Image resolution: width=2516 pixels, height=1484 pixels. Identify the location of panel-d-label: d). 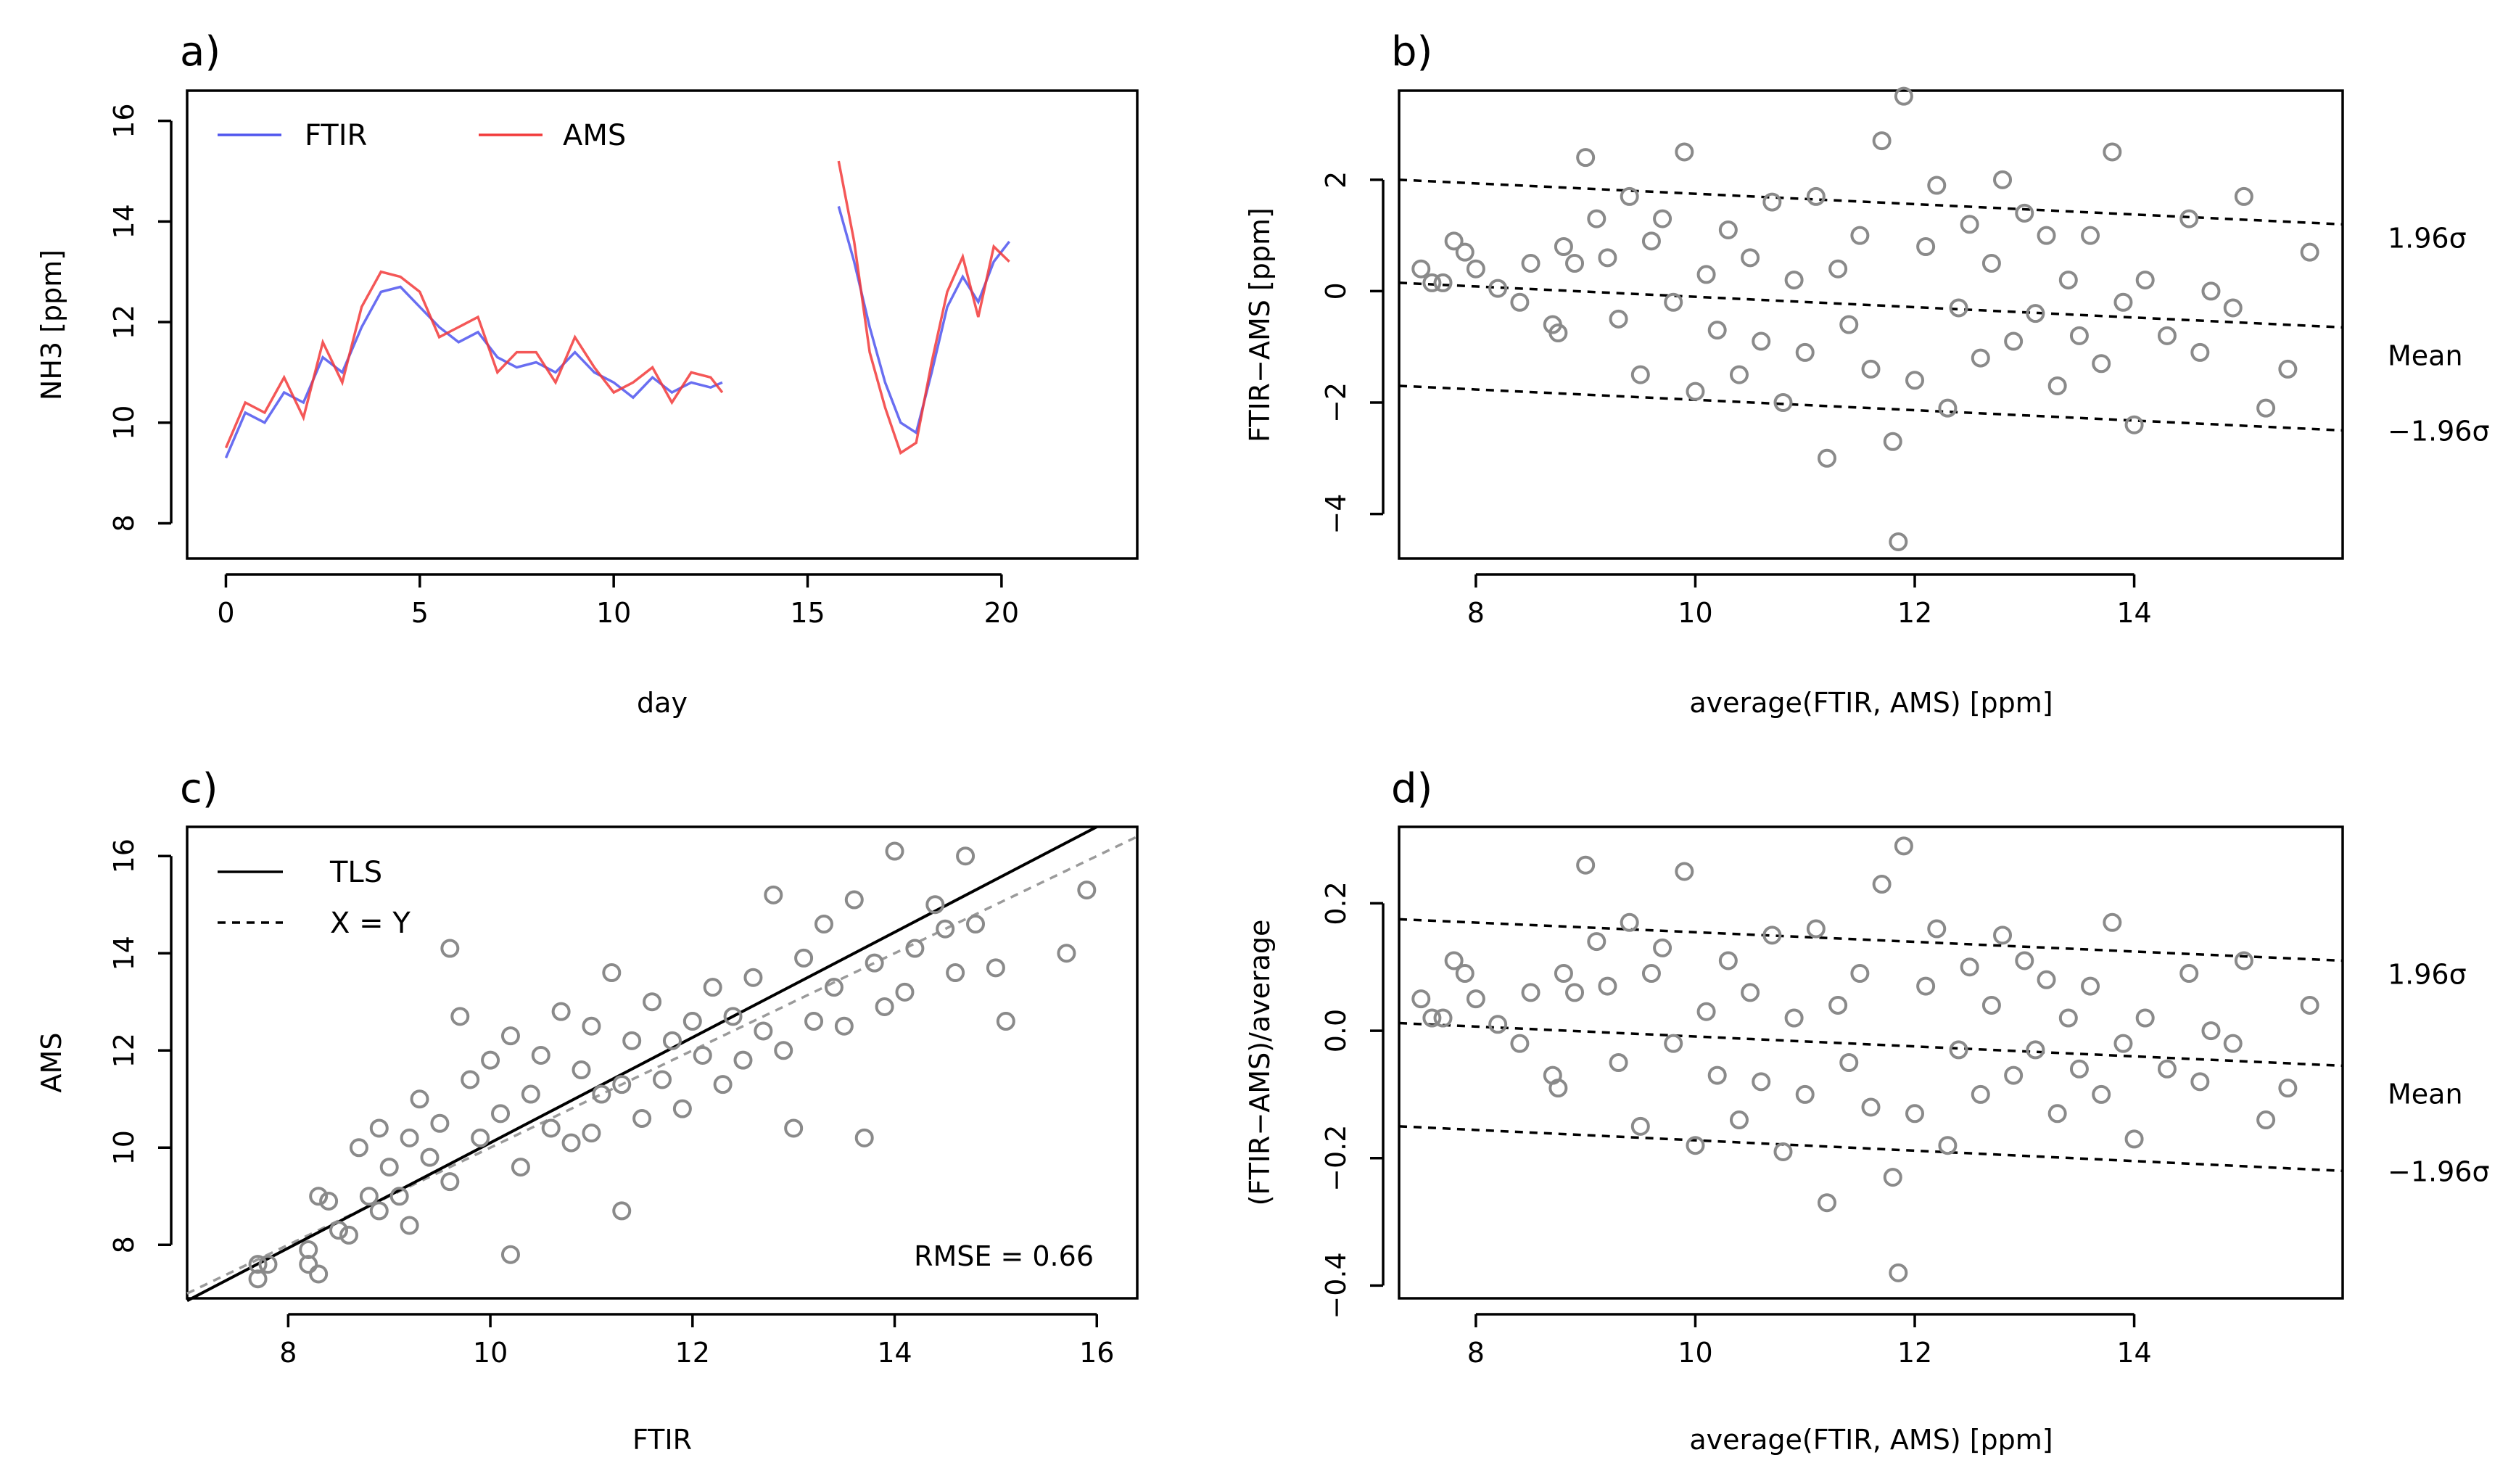
(1411, 788).